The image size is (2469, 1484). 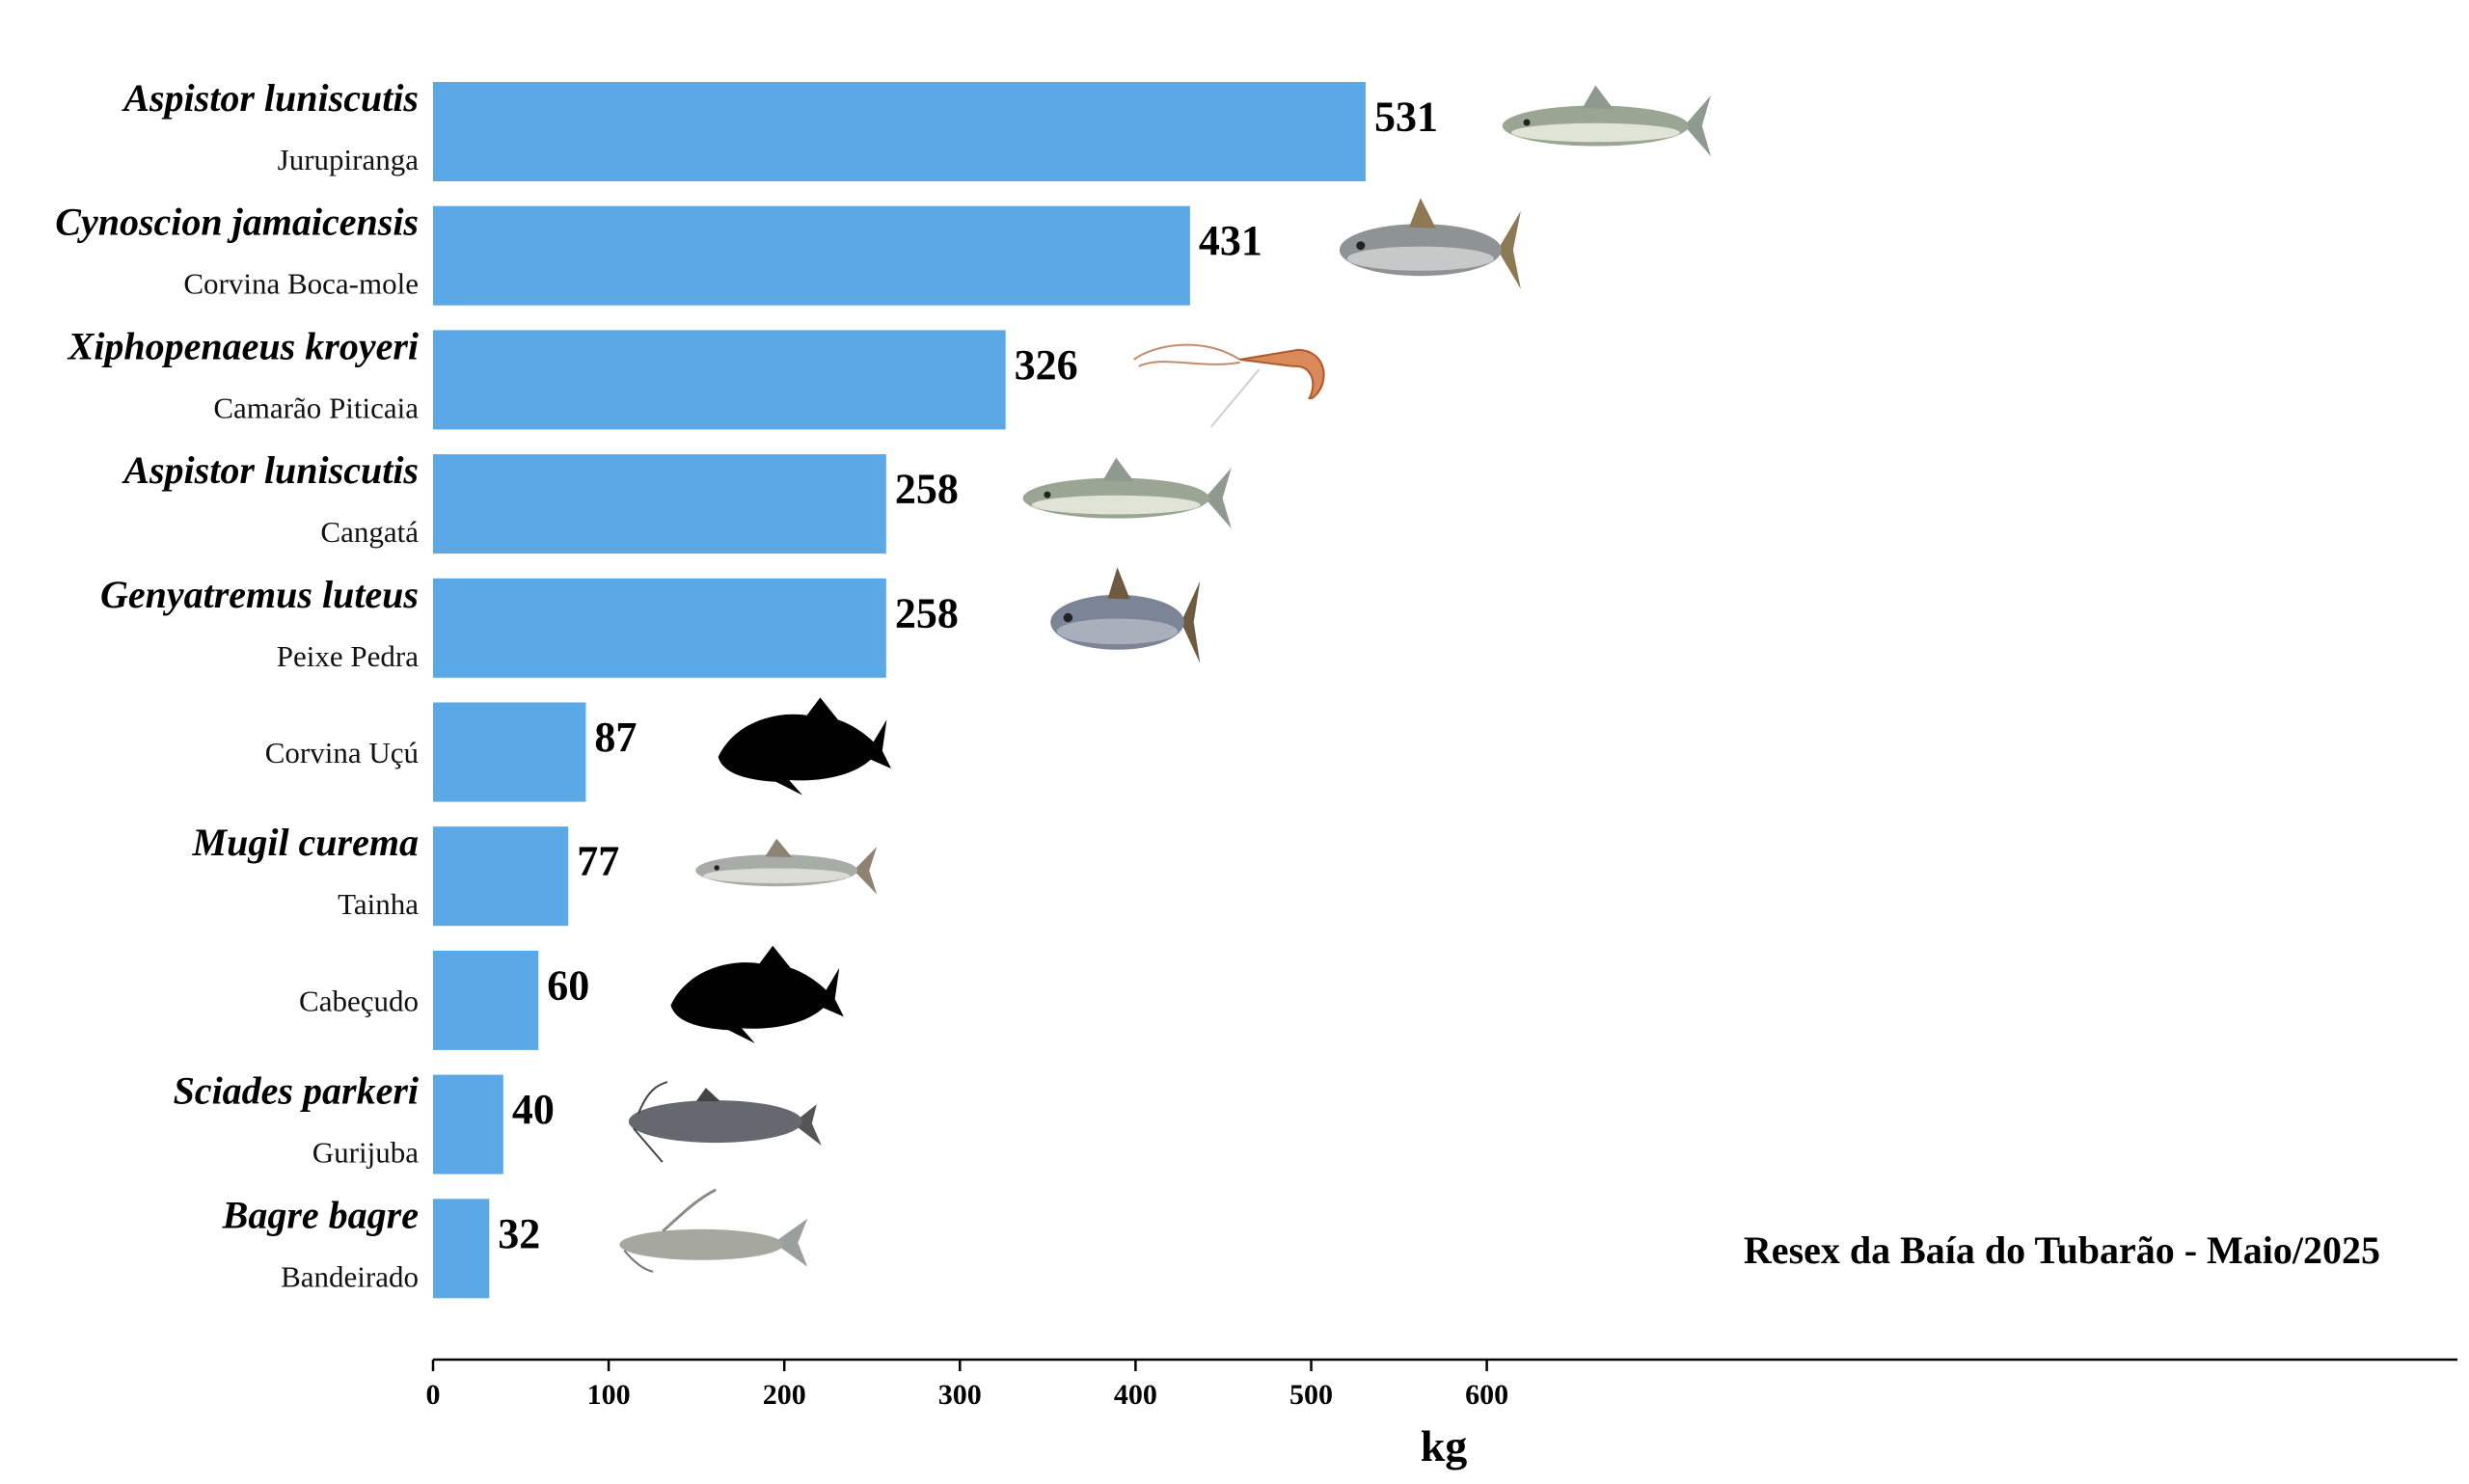 I want to click on species-common-label: Corvina Boca-mole, so click(x=301, y=284).